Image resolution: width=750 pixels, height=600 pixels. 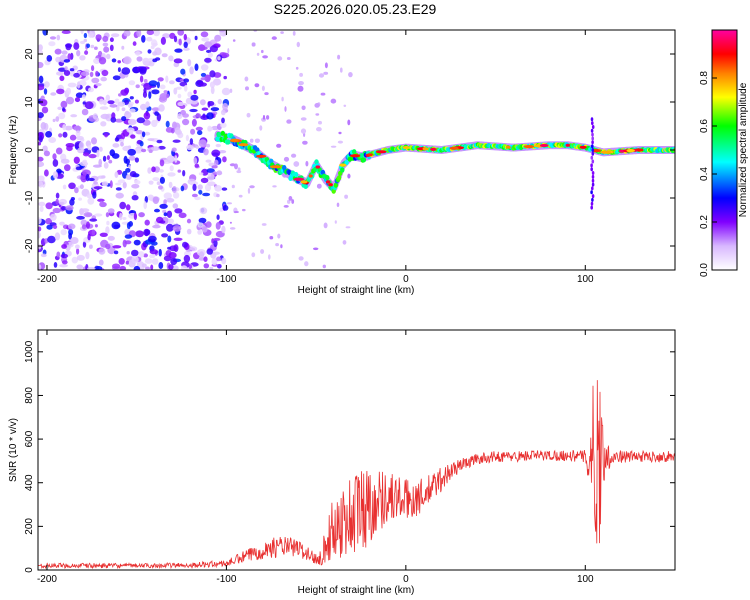 What do you see at coordinates (29, 395) in the screenshot?
I see `y-tick-label: 800` at bounding box center [29, 395].